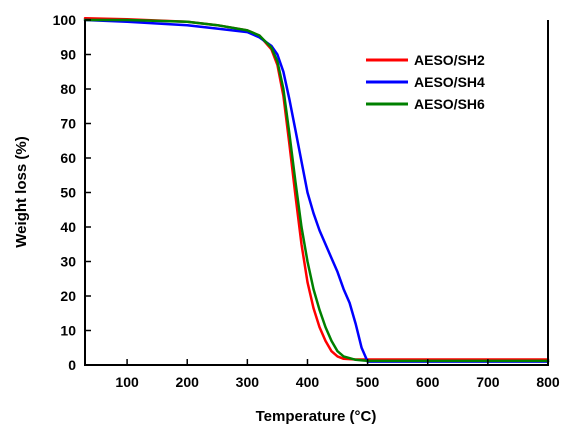 This screenshot has height=430, width=565. What do you see at coordinates (68, 55) in the screenshot?
I see `y-tick-label: 90` at bounding box center [68, 55].